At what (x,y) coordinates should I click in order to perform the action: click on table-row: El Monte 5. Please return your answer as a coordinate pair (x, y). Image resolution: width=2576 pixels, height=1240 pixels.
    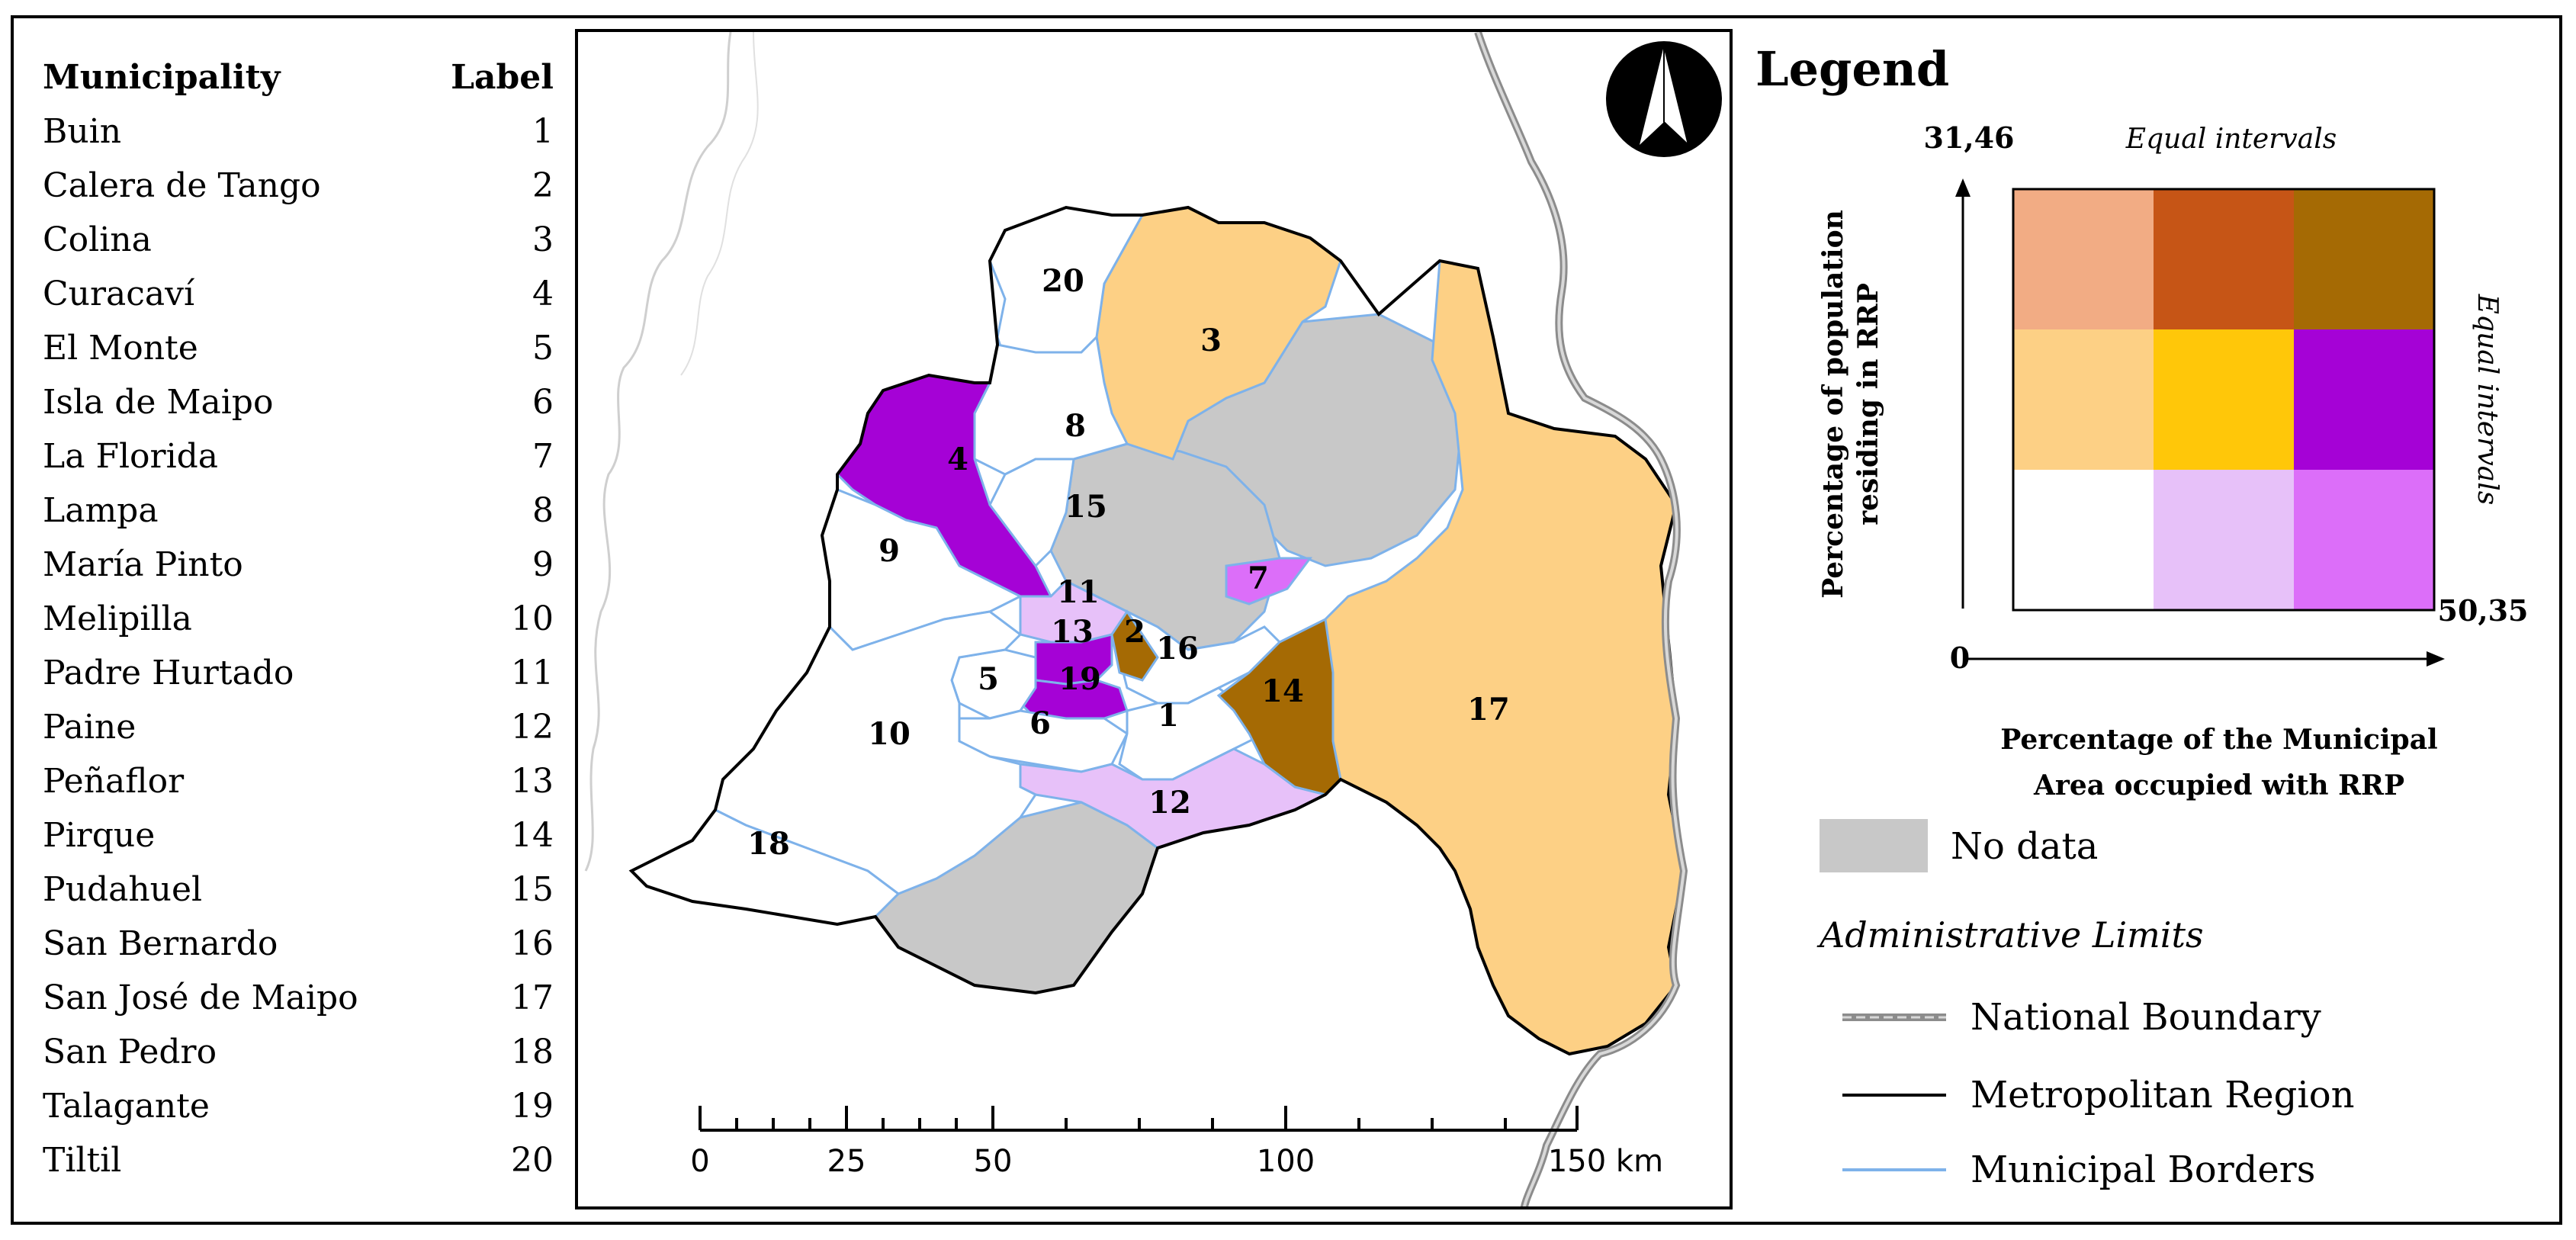
    Looking at the image, I should click on (298, 348).